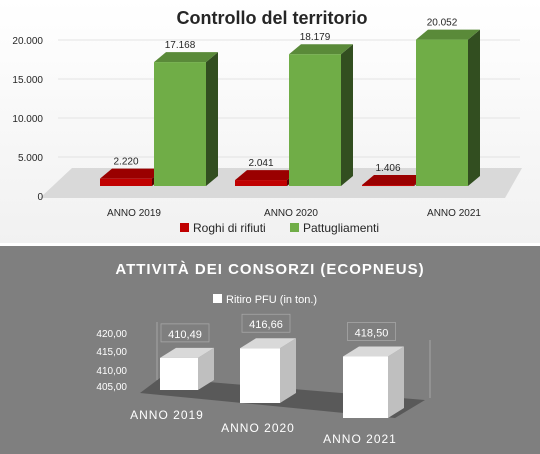  Describe the element at coordinates (271, 300) in the screenshot. I see `legend-label: Ritiro PFU (in ton.)` at that location.